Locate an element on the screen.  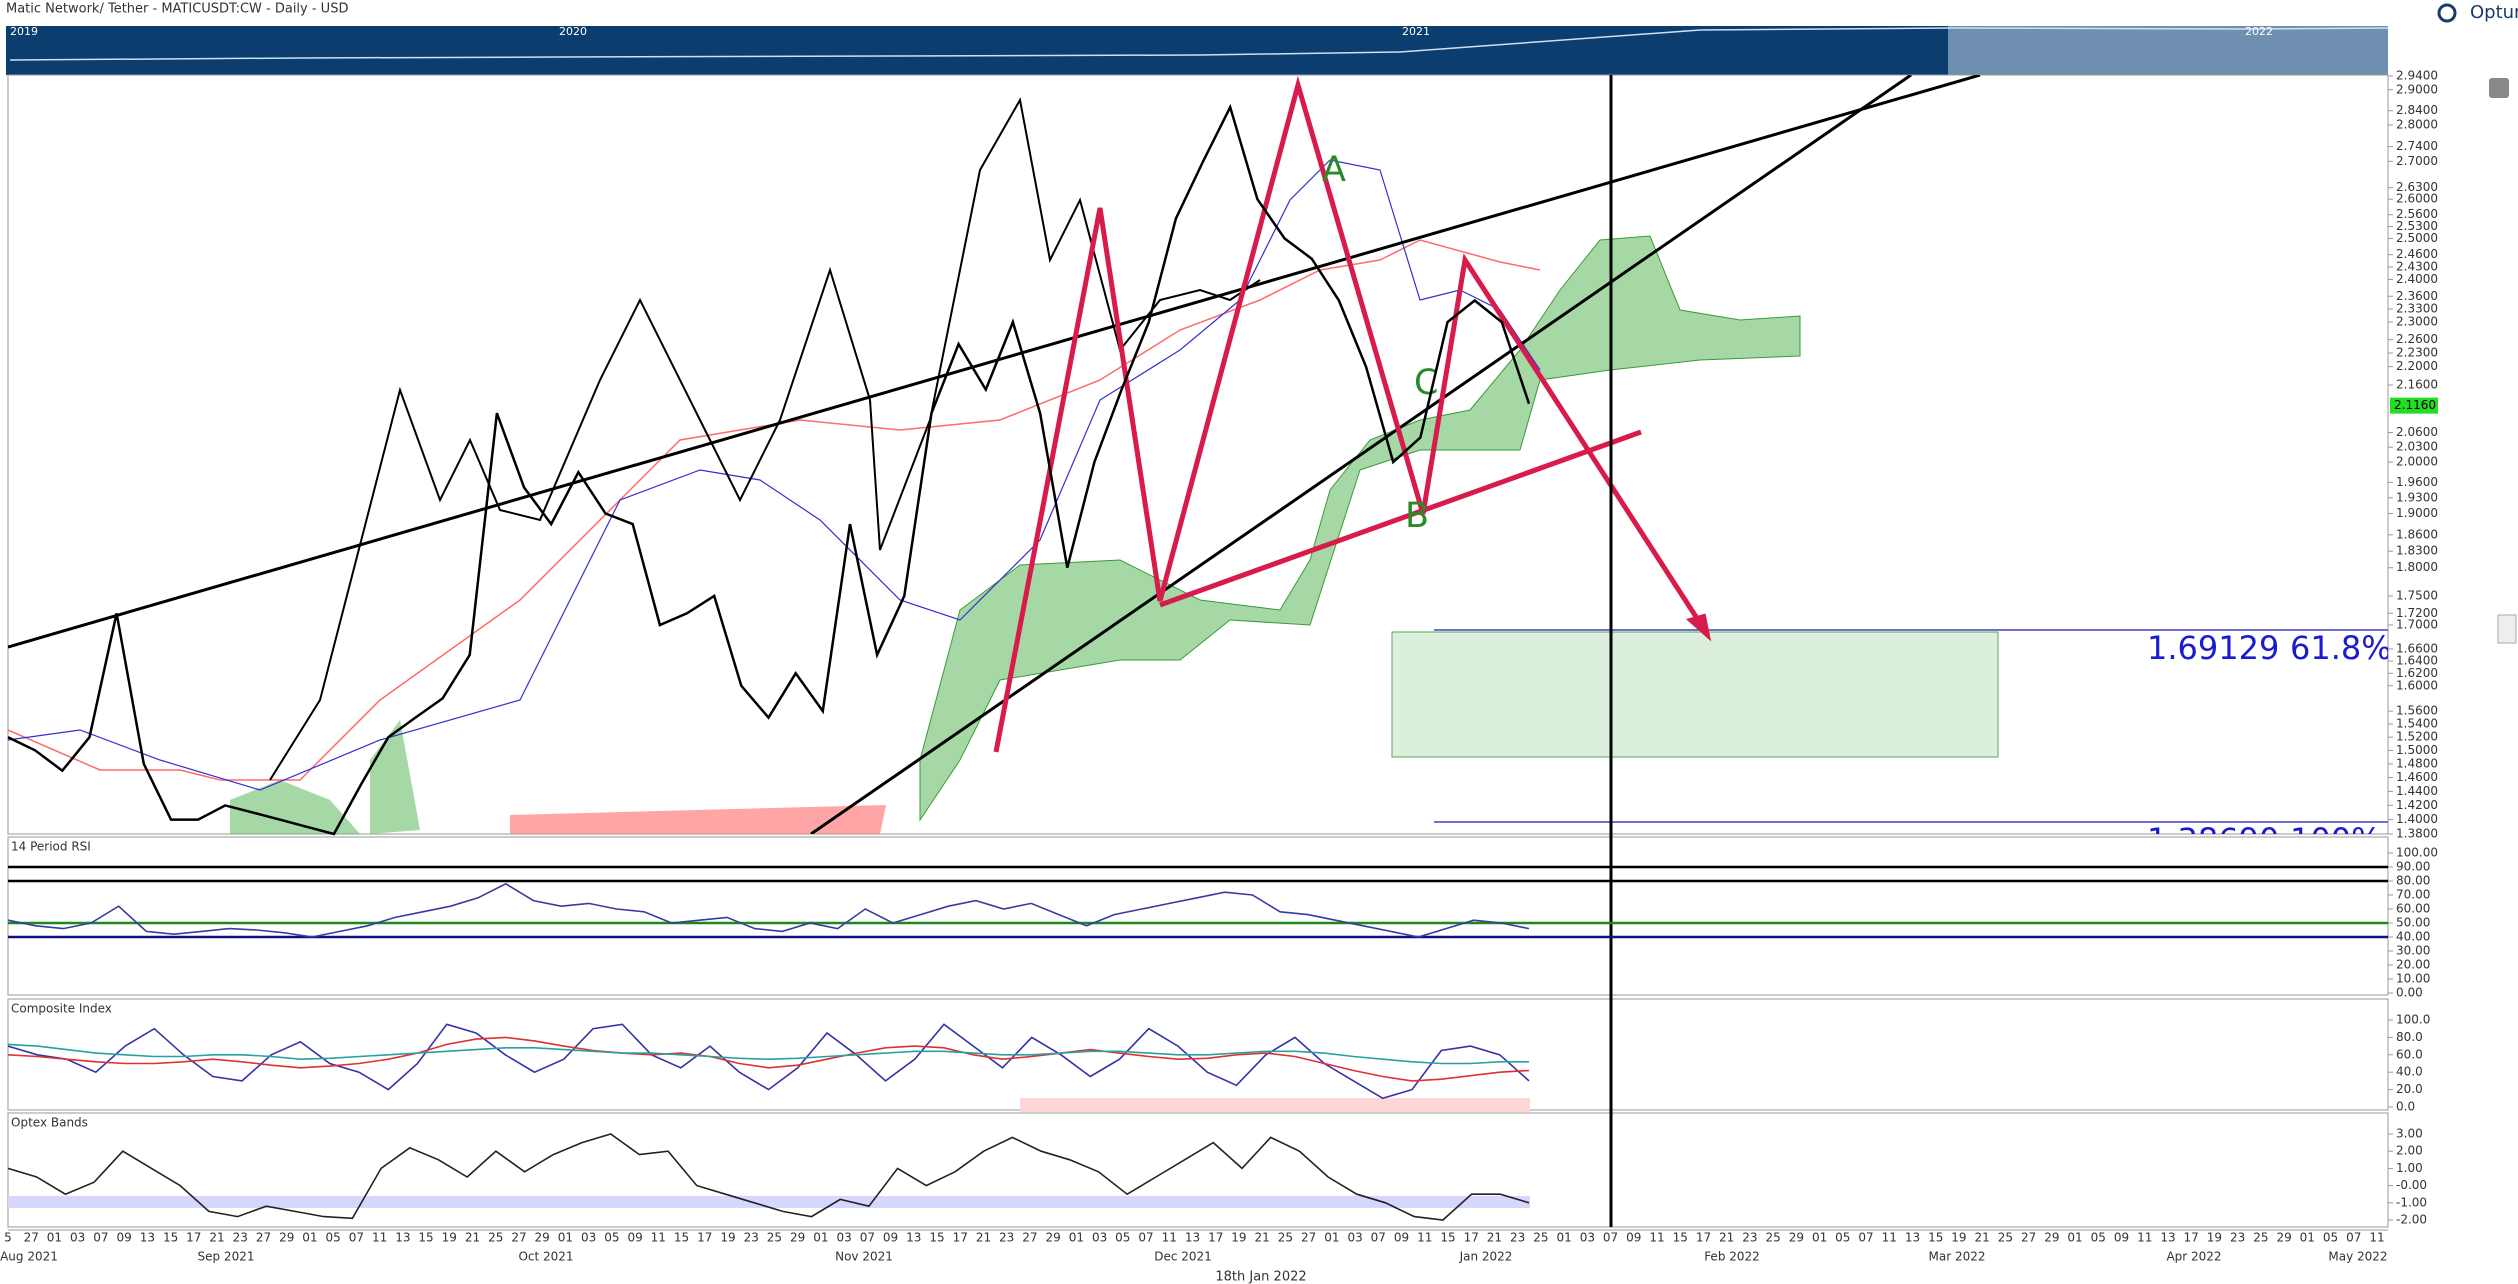
y-tick-label: 1.8000 is located at coordinates (2417, 567).